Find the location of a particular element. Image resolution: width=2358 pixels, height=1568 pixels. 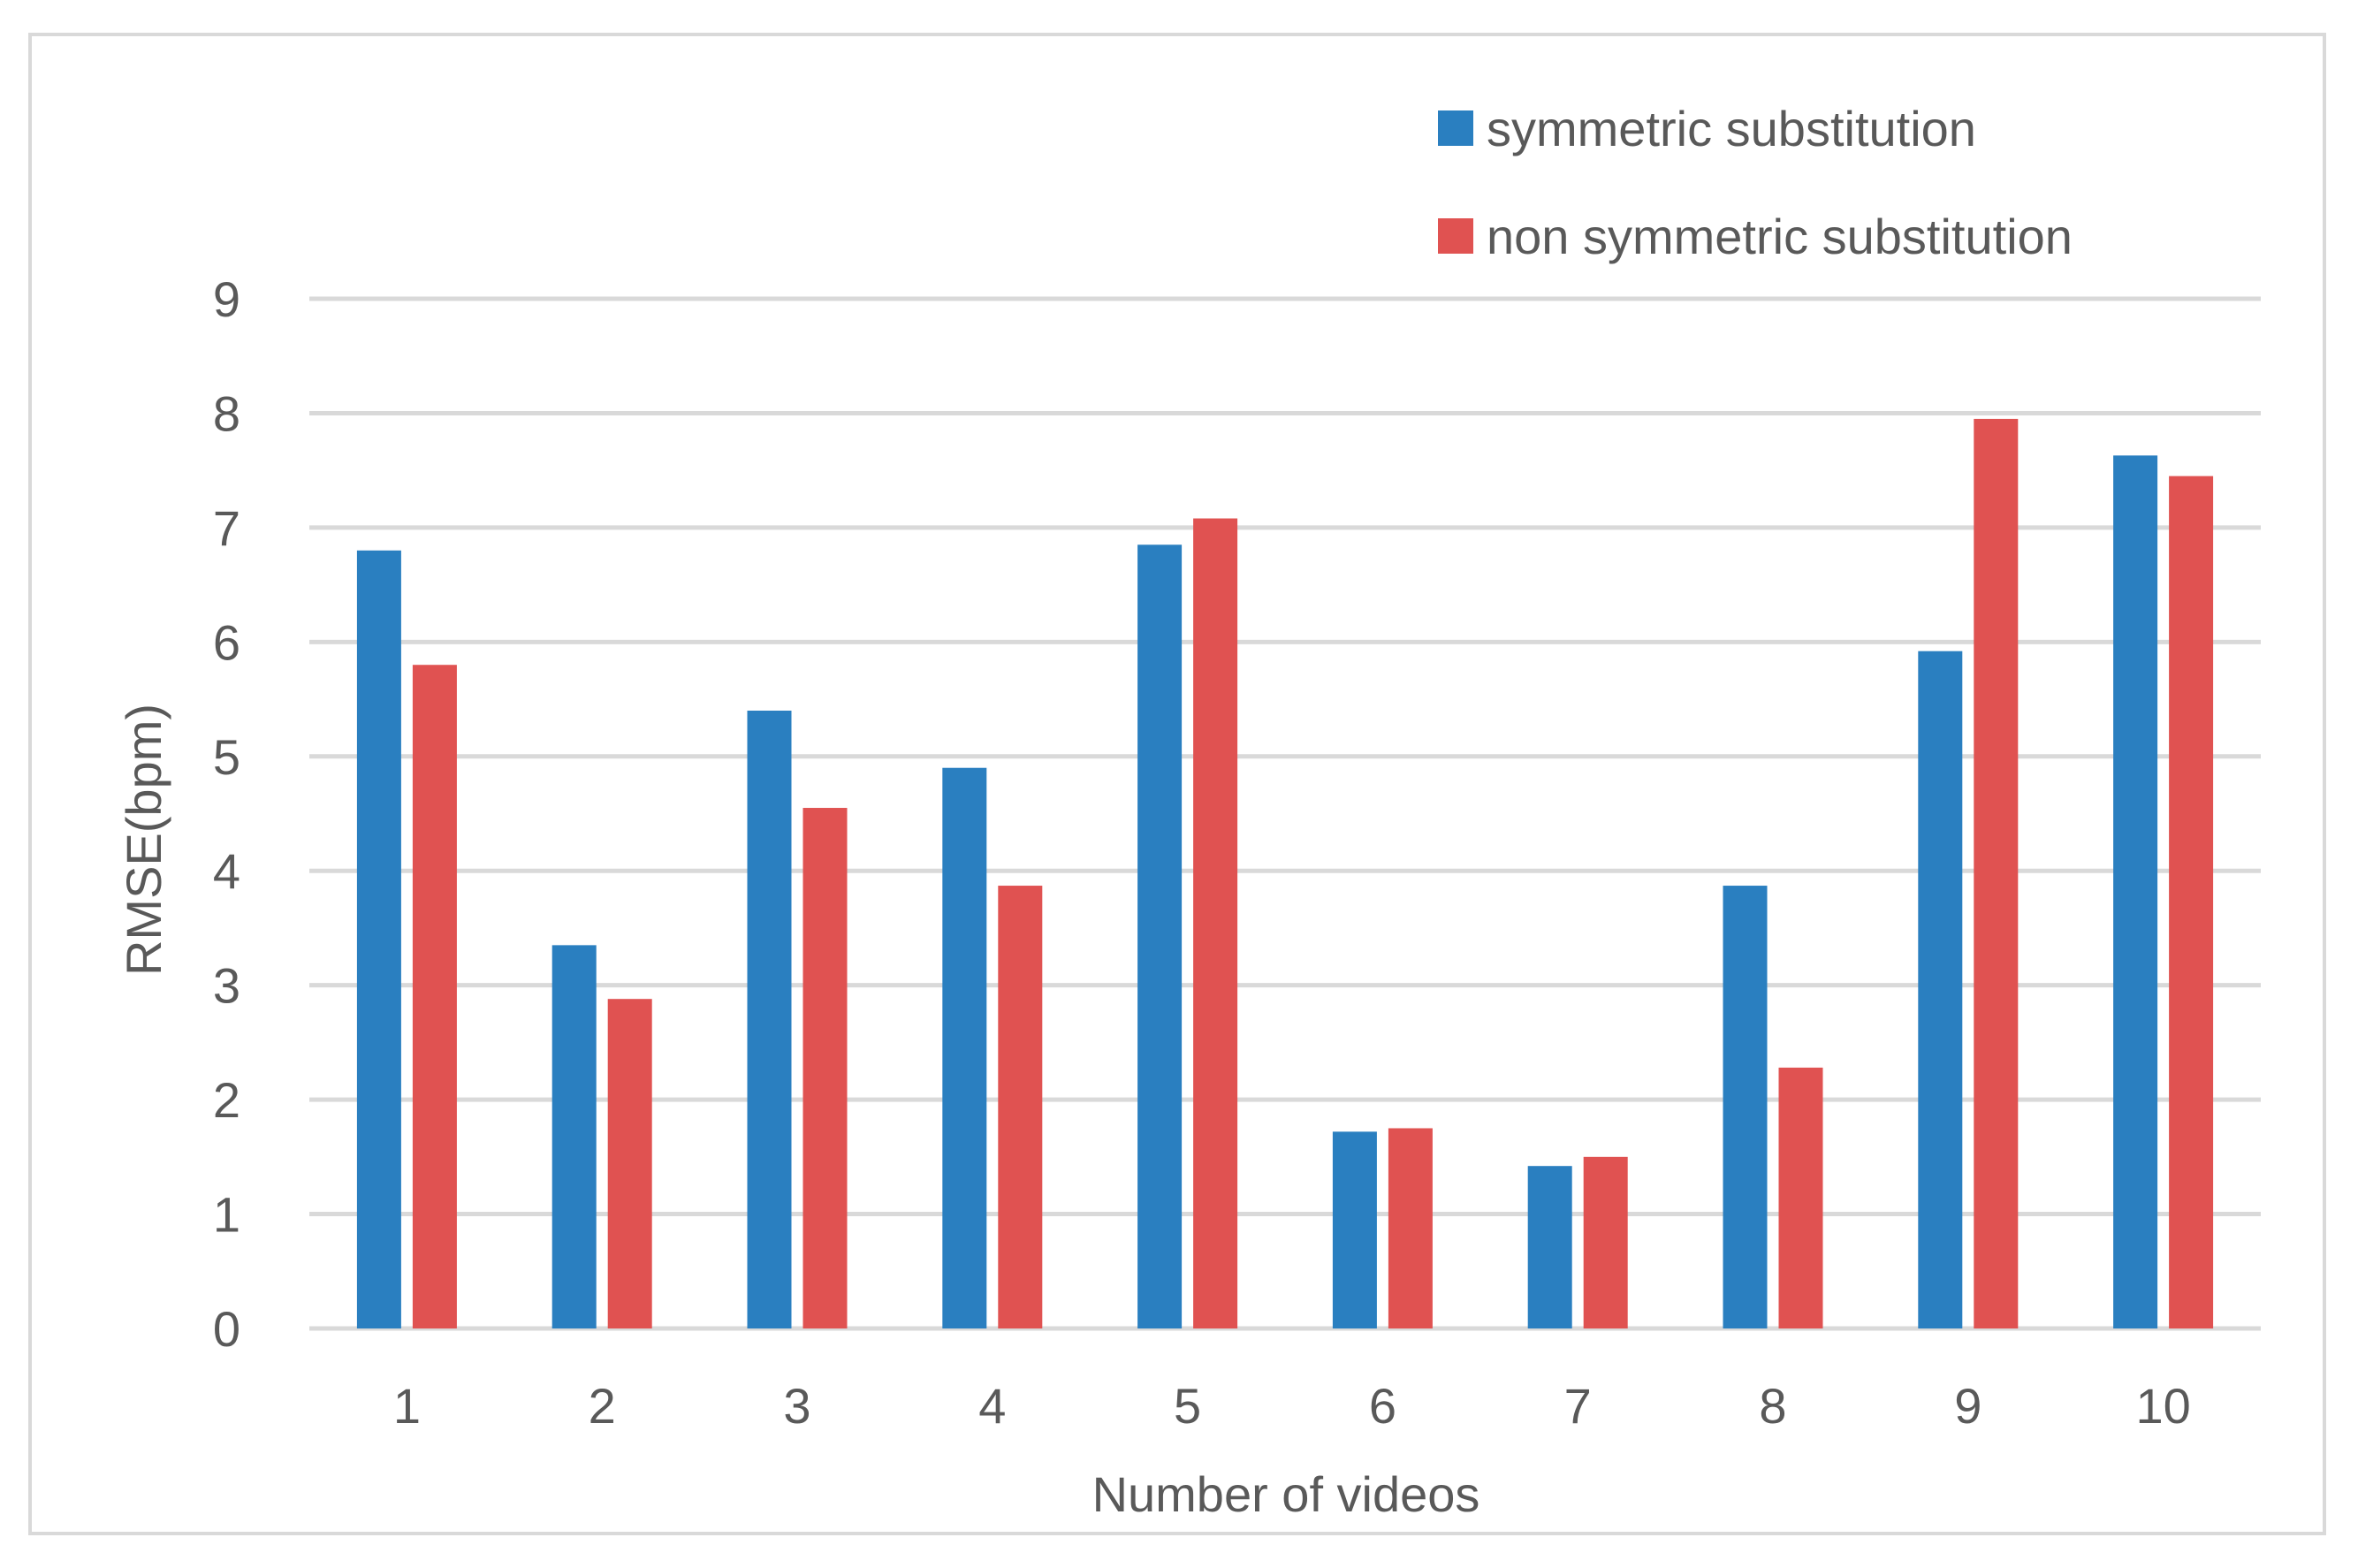

y-tick-label: 9 is located at coordinates (226, 299).